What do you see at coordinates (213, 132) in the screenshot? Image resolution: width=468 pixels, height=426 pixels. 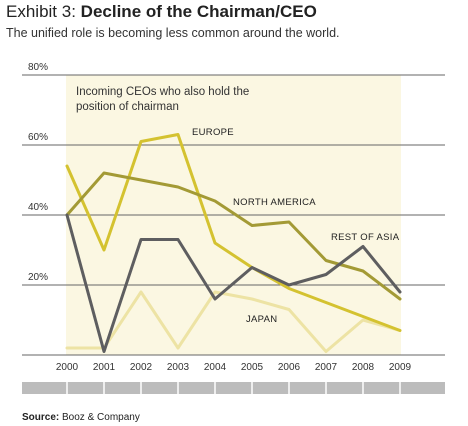 I see `series-label: EUROPE` at bounding box center [213, 132].